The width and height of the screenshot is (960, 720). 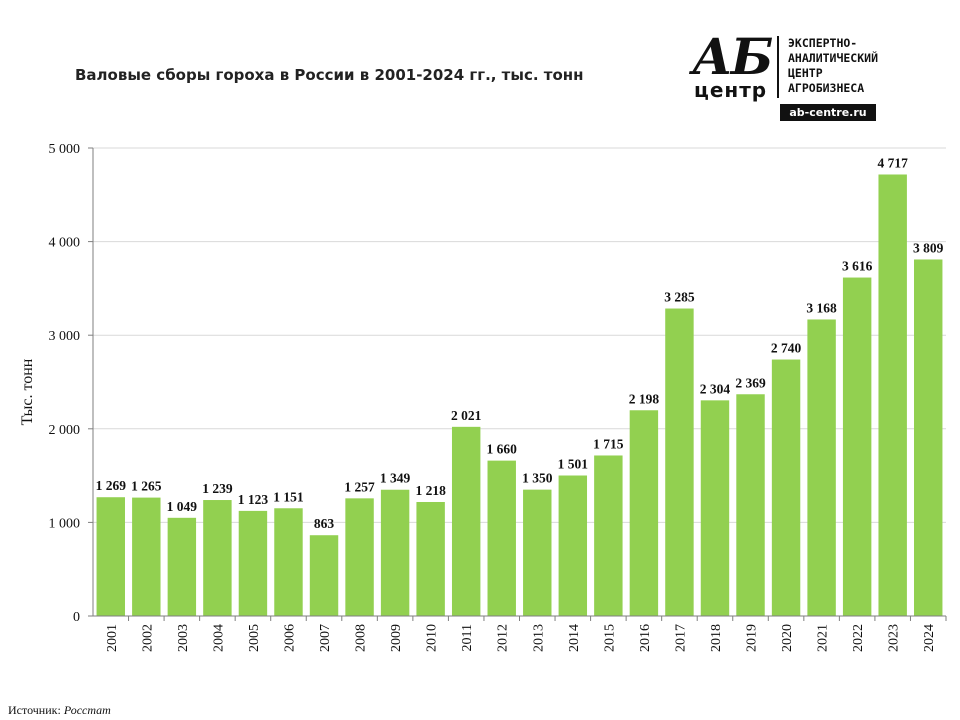 I want to click on logo-line: ЭКСПЕРТНО-, so click(x=823, y=43).